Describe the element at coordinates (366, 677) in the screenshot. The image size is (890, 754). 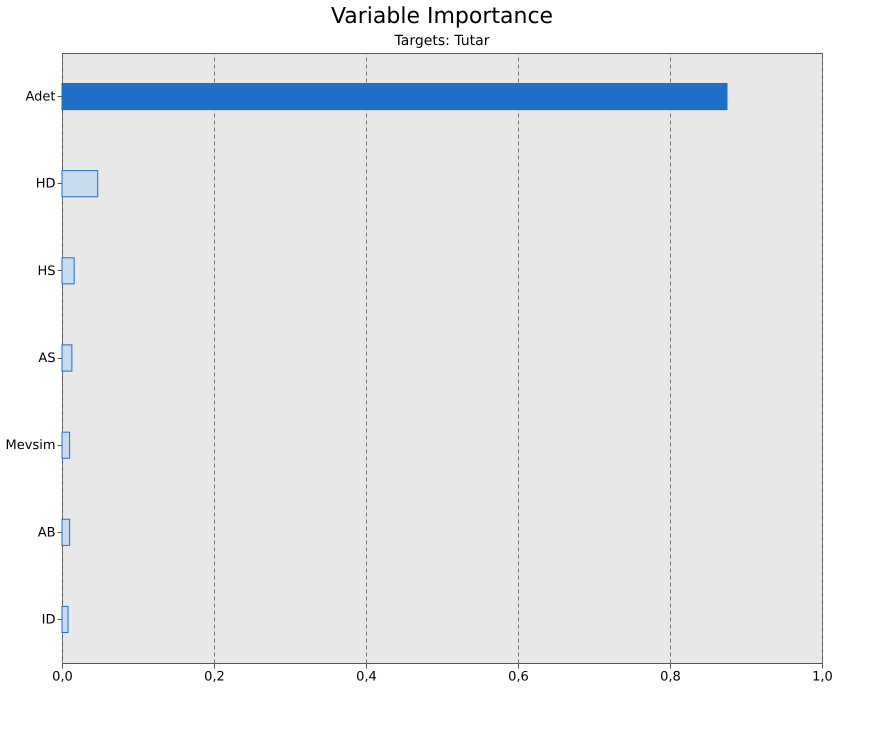
I see `x-tick-label: 0,4` at that location.